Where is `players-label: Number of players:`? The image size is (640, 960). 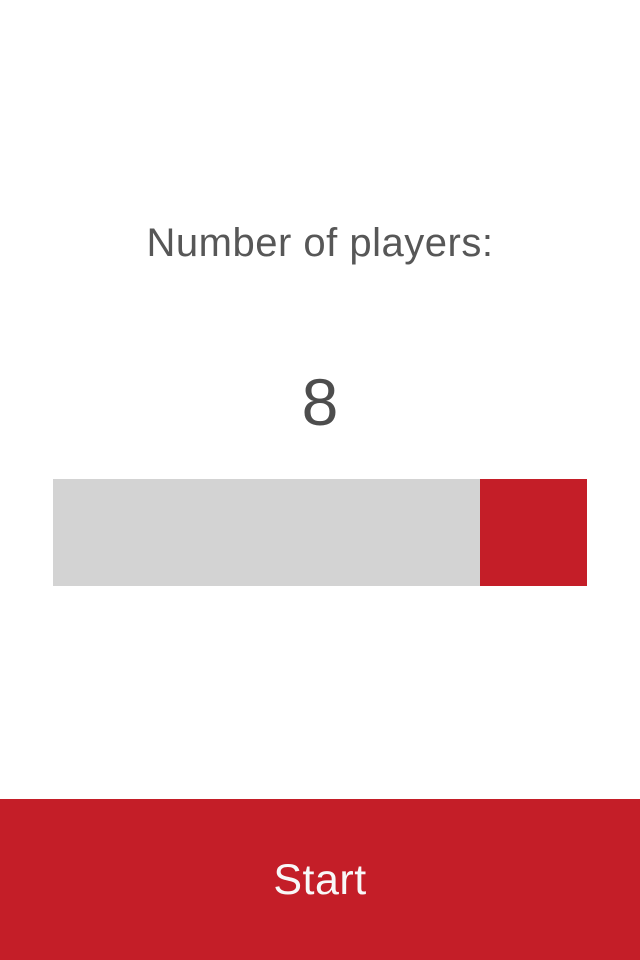 players-label: Number of players: is located at coordinates (320, 243).